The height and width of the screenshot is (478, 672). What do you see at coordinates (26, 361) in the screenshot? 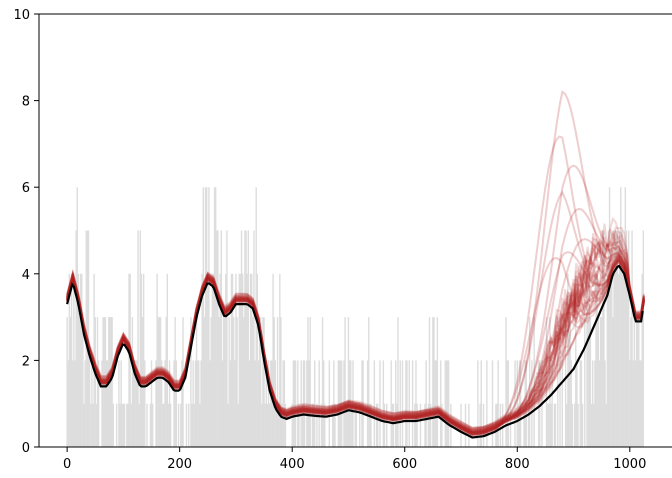
I see `y-tick-label: 2` at bounding box center [26, 361].